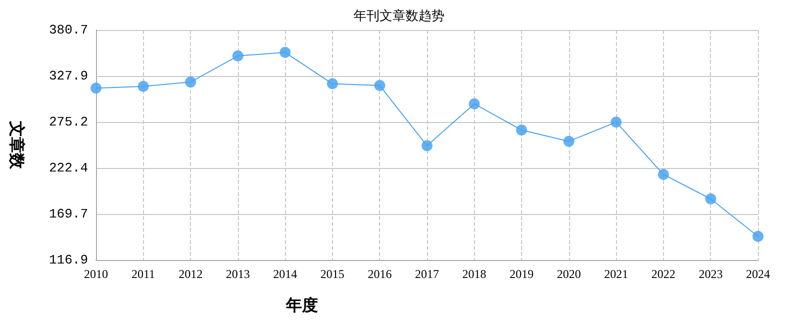  What do you see at coordinates (332, 274) in the screenshot?
I see `x-tick-label: 2015` at bounding box center [332, 274].